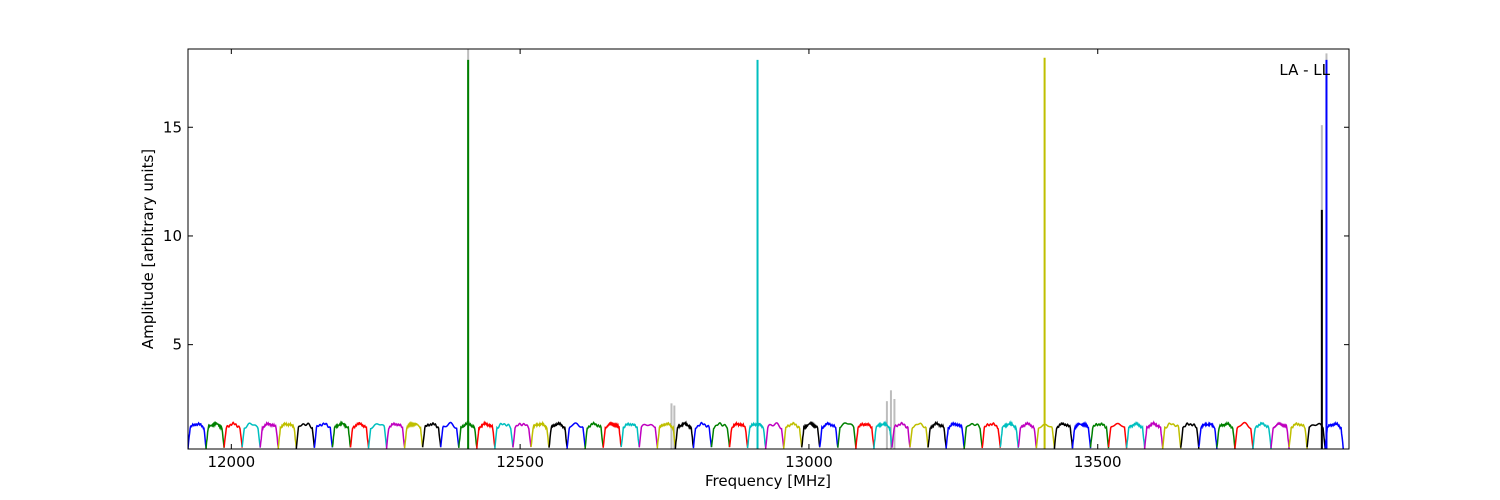  Describe the element at coordinates (231, 462) in the screenshot. I see `x-tick-label-0: 12000` at that location.